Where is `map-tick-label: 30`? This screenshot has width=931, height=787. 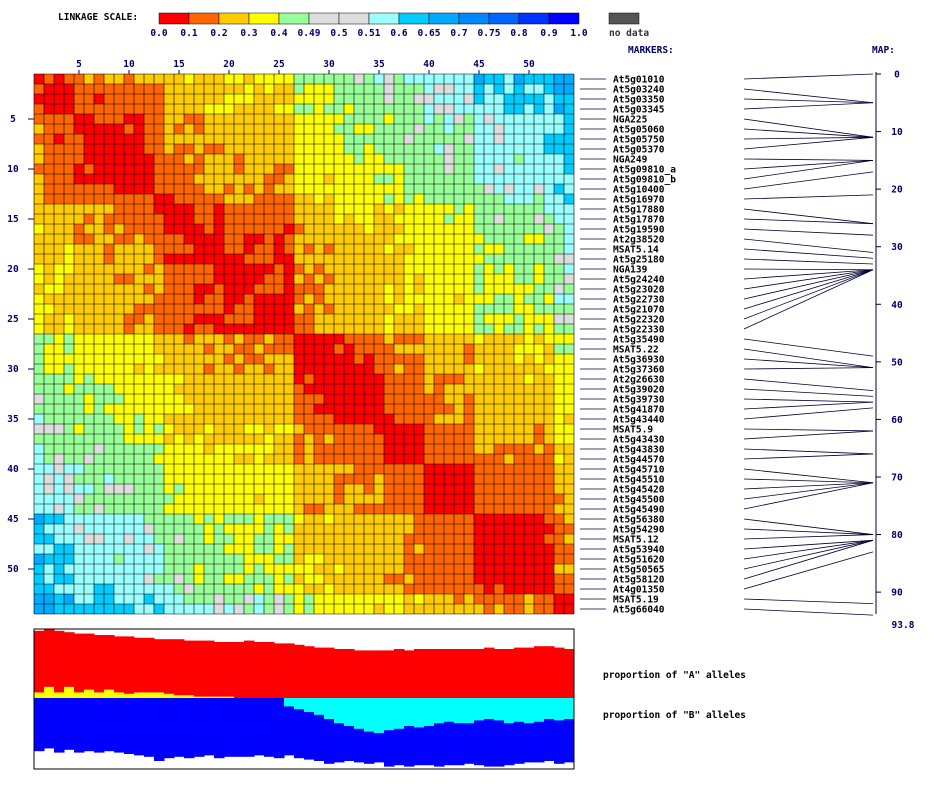
map-tick-label: 30 is located at coordinates (897, 247).